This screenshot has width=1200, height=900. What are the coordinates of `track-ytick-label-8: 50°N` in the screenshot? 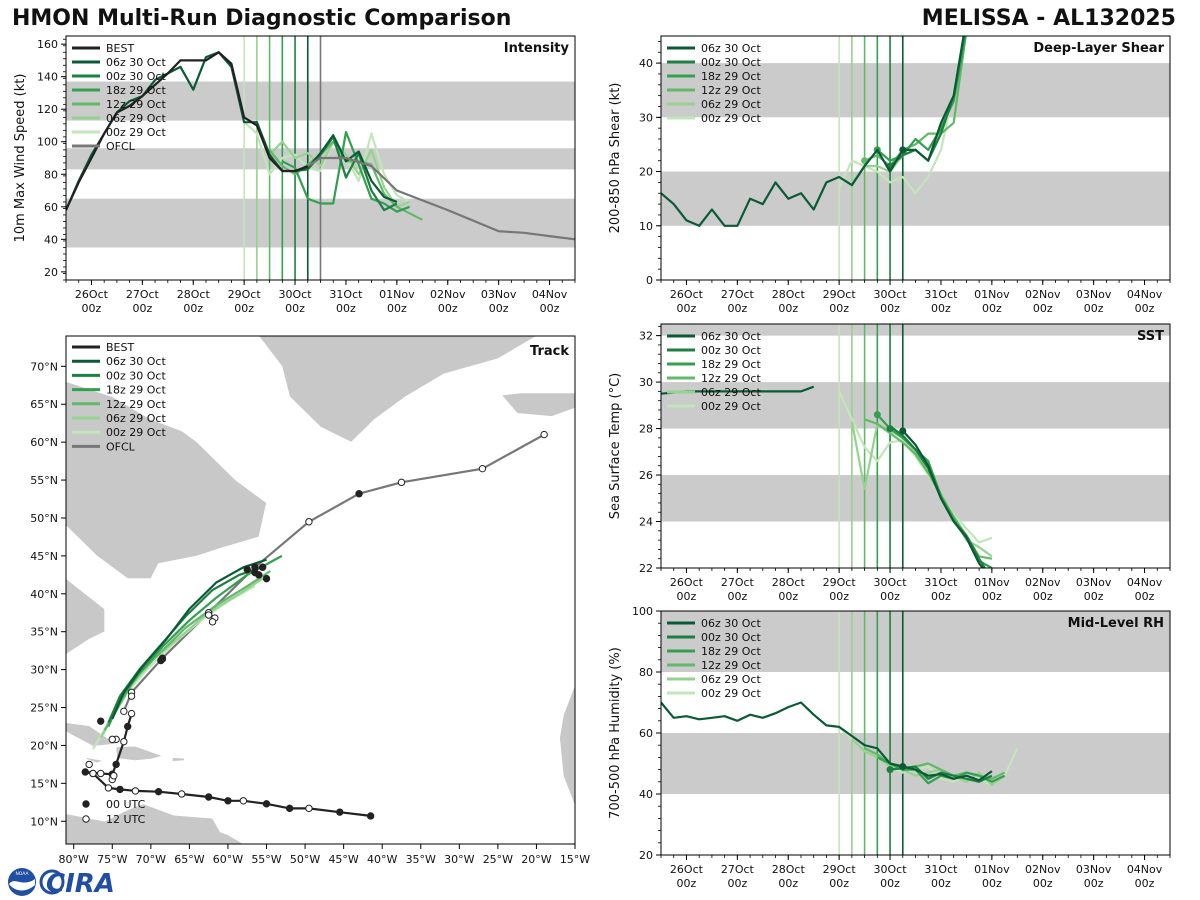 It's located at (44, 518).